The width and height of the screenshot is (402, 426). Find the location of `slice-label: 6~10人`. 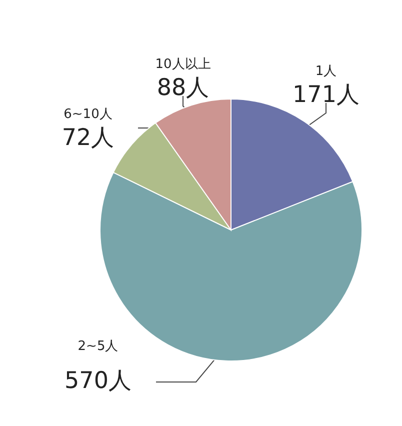

slice-label: 6~10人 is located at coordinates (88, 114).